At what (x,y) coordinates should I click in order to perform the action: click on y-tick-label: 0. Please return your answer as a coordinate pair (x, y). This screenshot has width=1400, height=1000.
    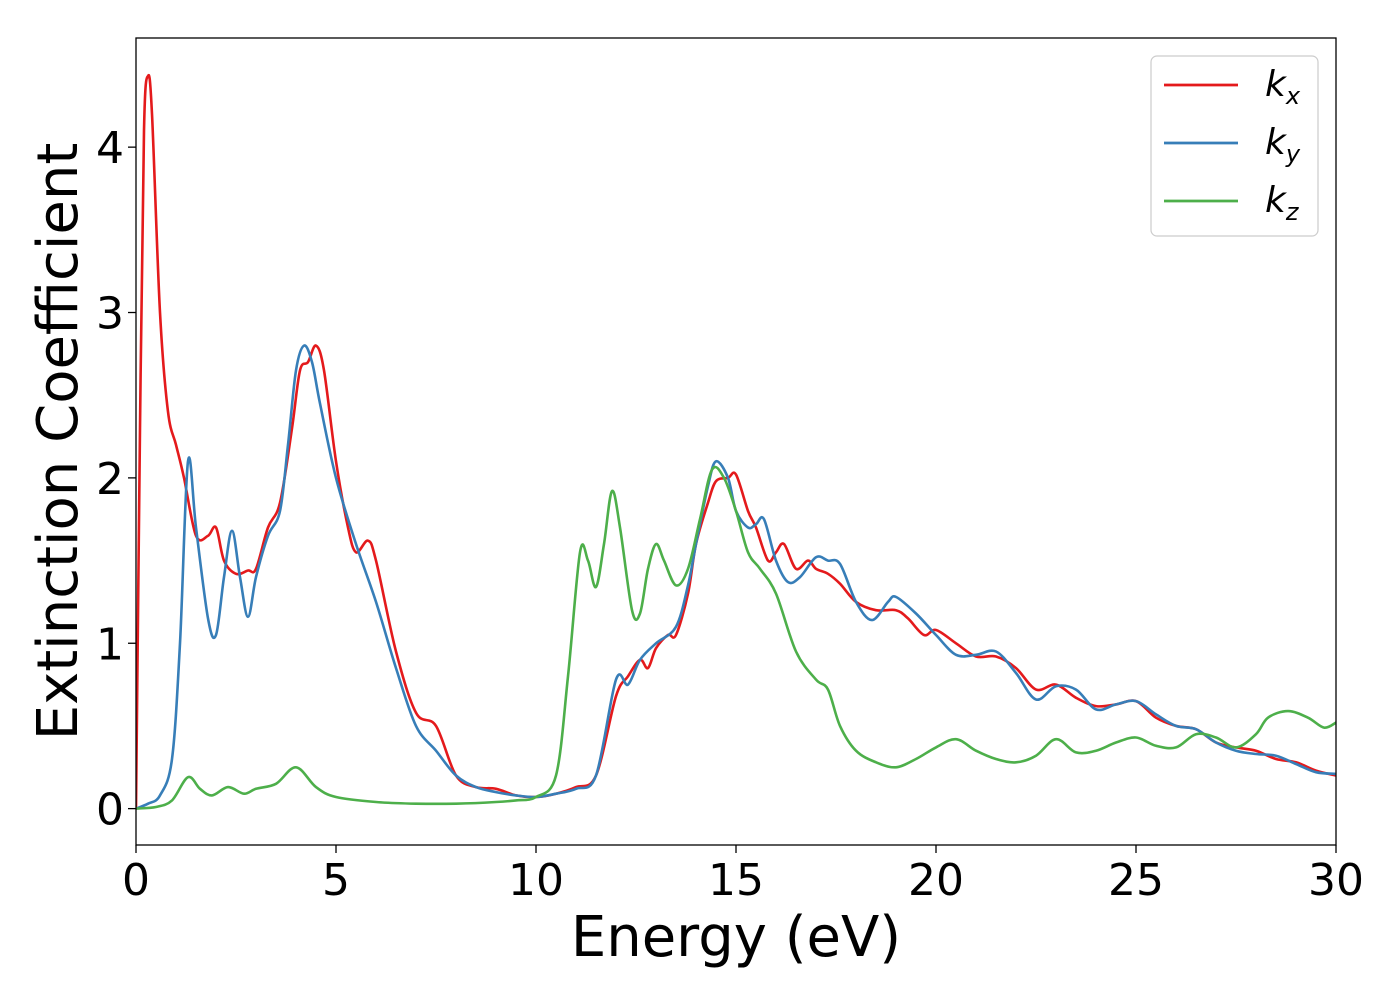
    Looking at the image, I should click on (110, 810).